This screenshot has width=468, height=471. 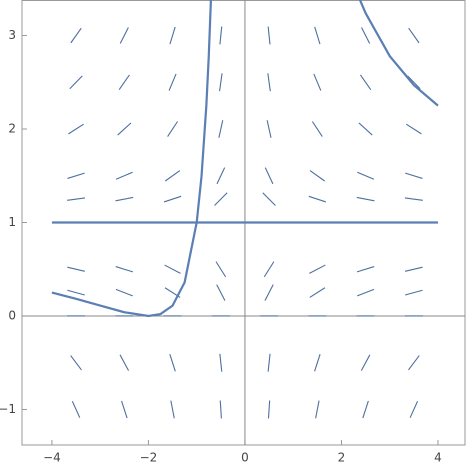 I want to click on y-tick-label: 2, so click(x=12, y=129).